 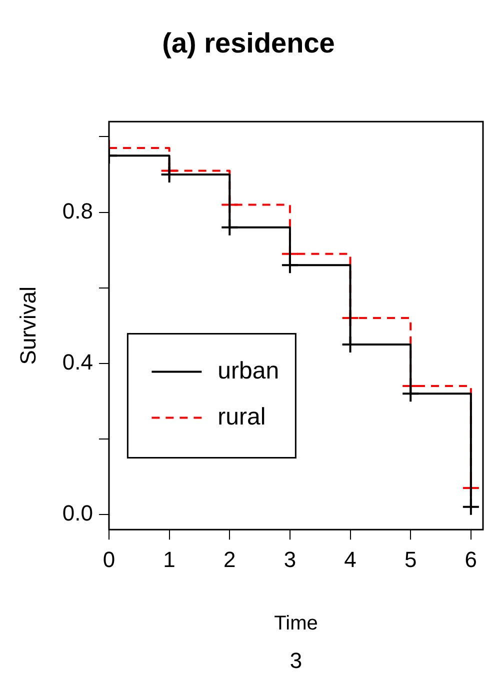 What do you see at coordinates (248, 43) in the screenshot?
I see `chart-title: (a) residence` at bounding box center [248, 43].